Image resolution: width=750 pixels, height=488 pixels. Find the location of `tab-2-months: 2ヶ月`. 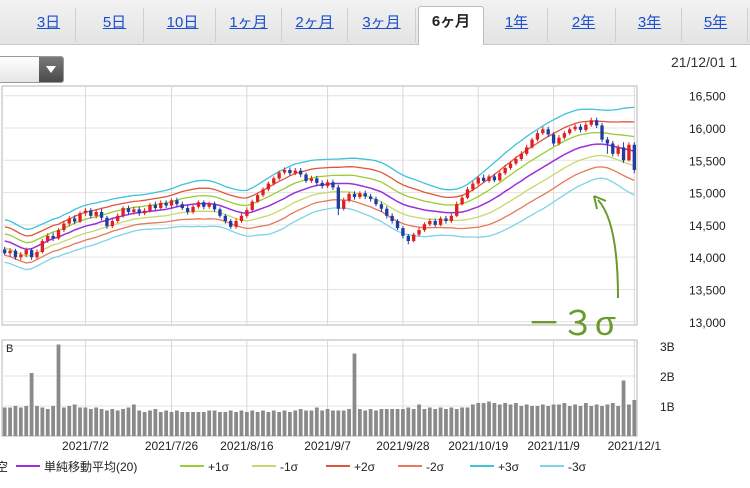

tab-2-months: 2ヶ月 is located at coordinates (315, 25).